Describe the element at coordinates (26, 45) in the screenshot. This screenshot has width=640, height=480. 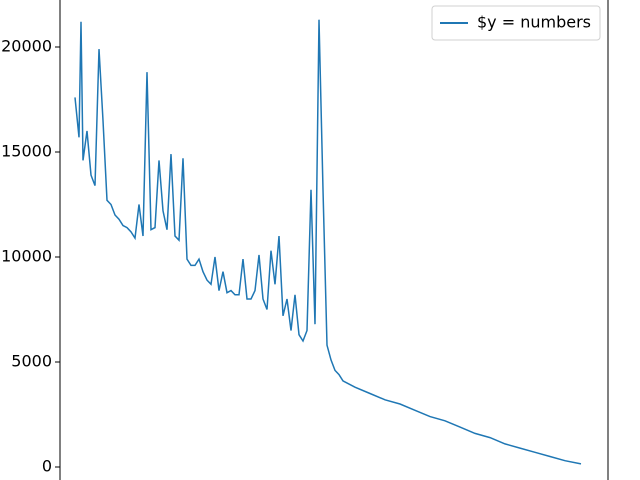
I see `y-tick-label: 20000` at that location.